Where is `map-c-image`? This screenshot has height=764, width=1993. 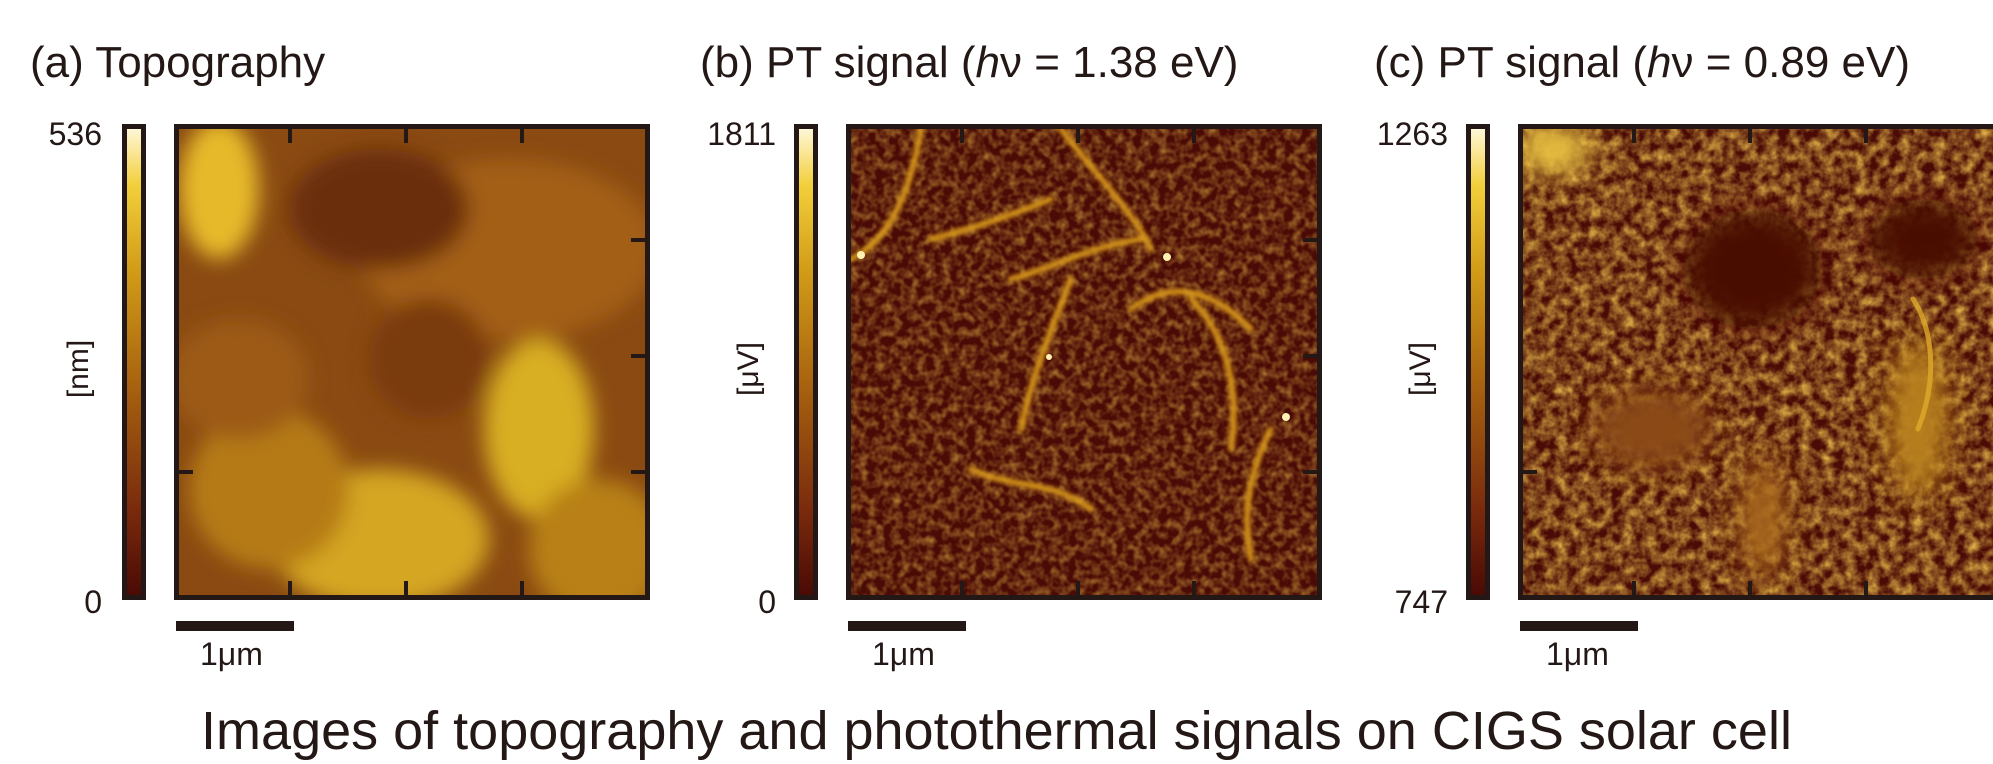
map-c-image is located at coordinates (1758, 362).